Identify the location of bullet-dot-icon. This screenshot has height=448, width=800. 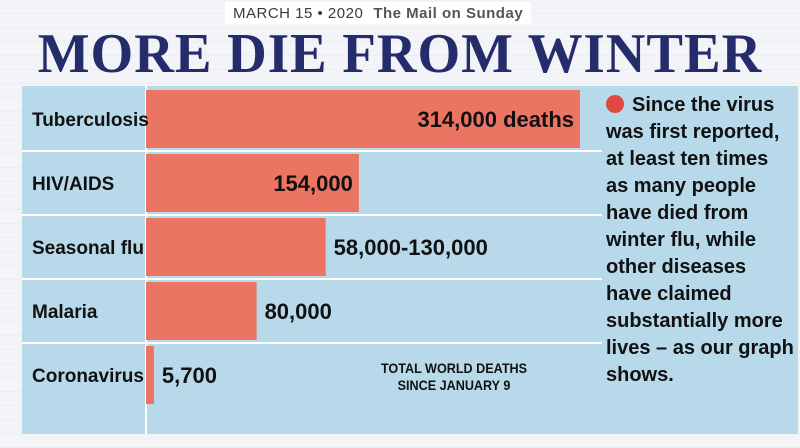
(615, 104).